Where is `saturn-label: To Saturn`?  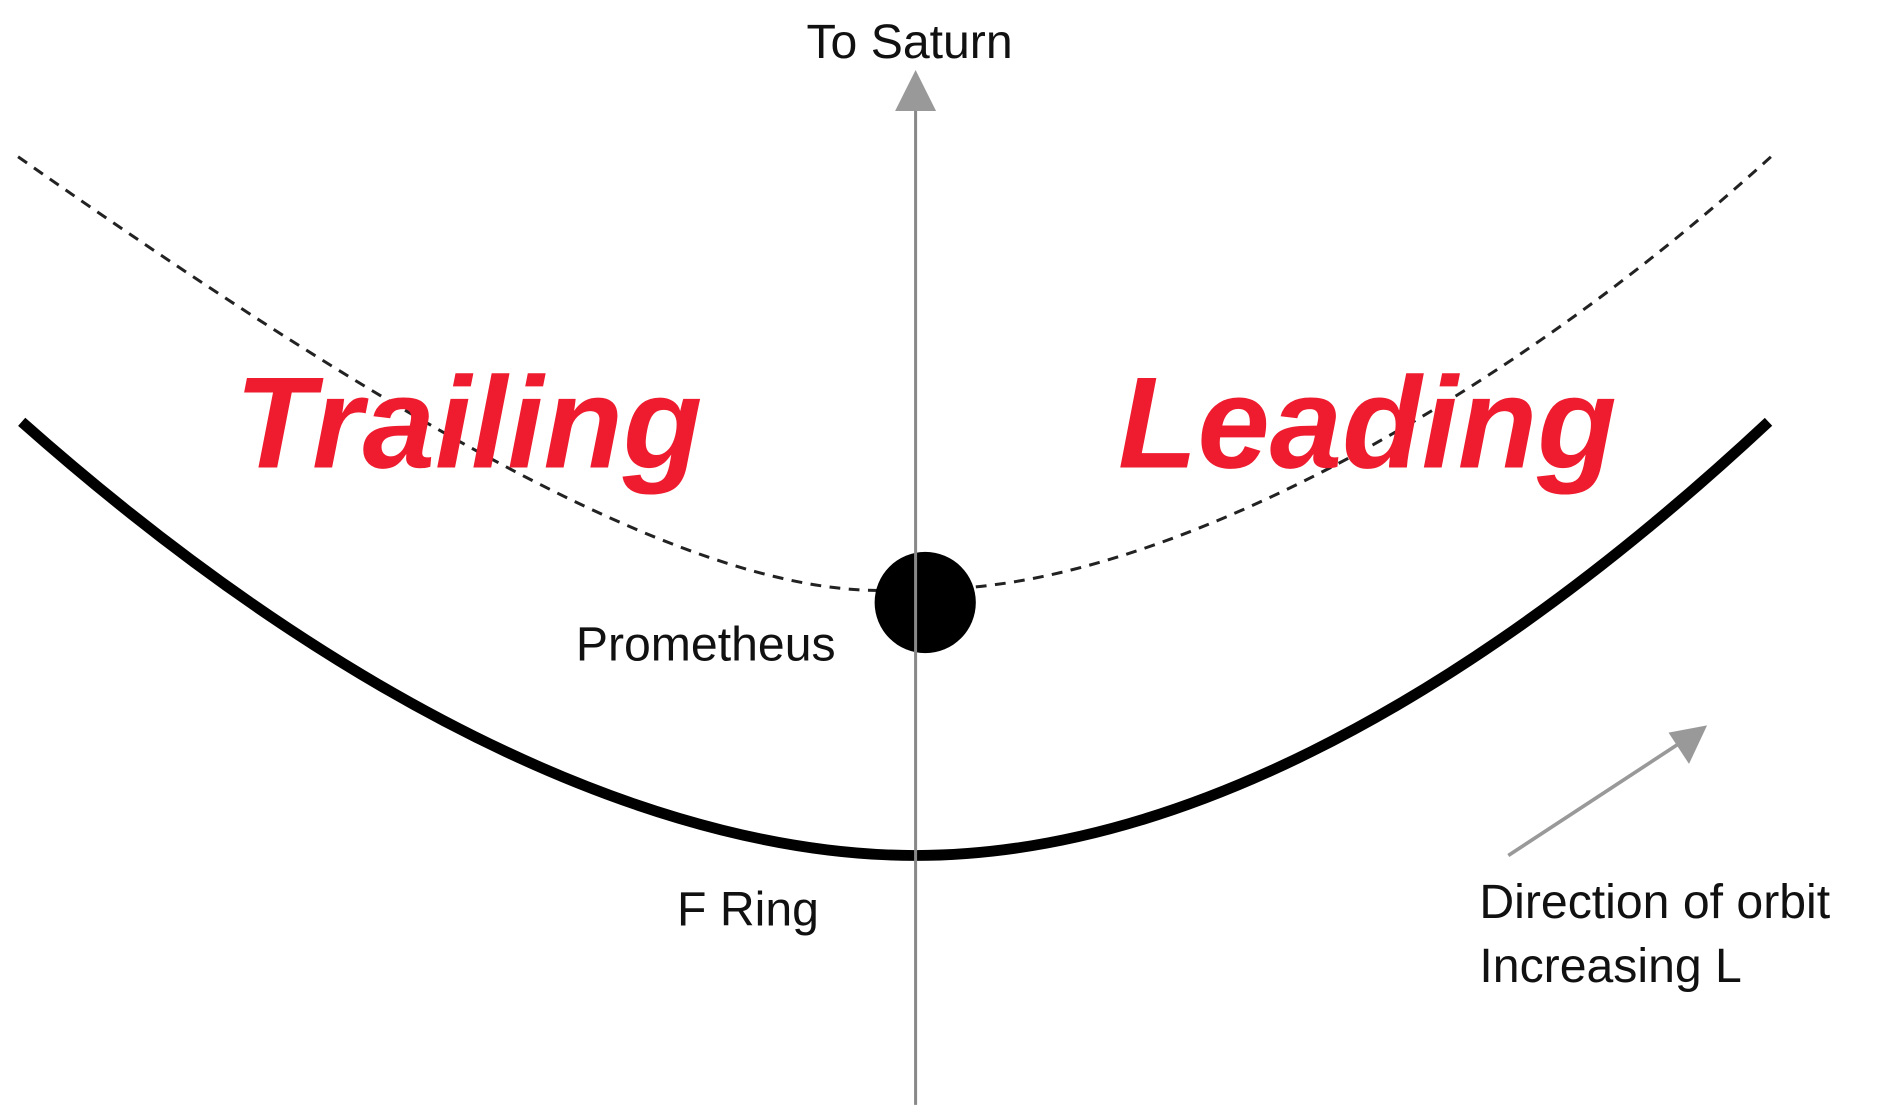
saturn-label: To Saturn is located at coordinates (909, 42).